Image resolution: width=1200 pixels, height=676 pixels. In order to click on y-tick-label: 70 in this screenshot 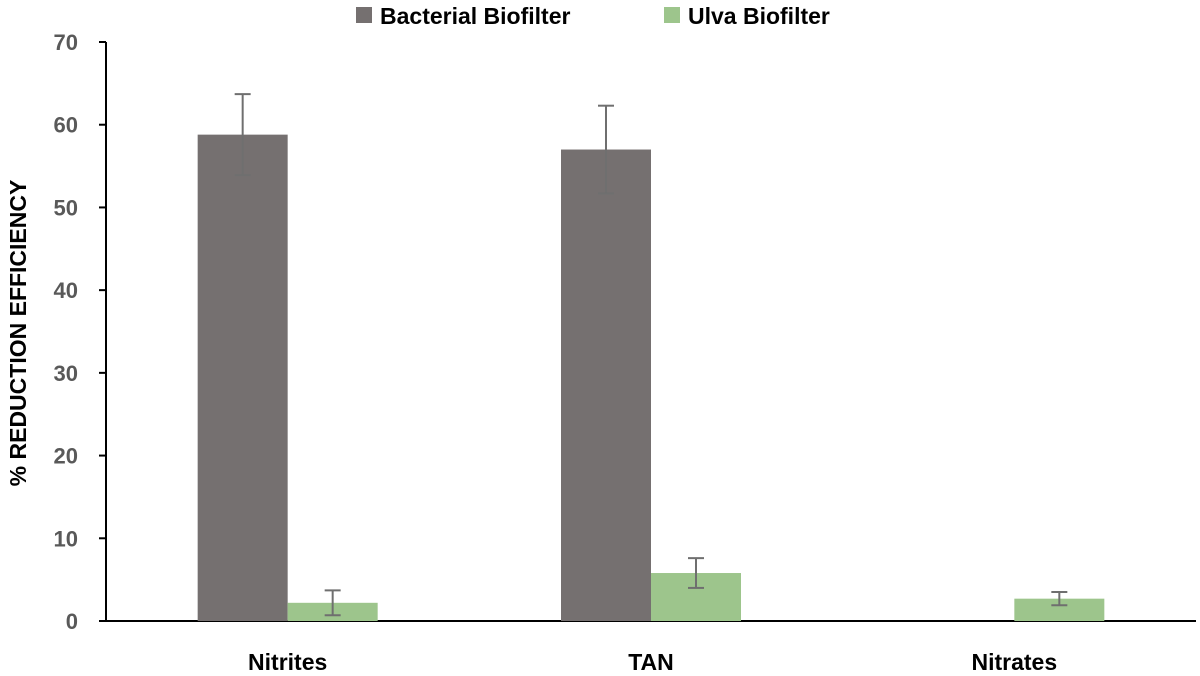, I will do `click(66, 42)`.